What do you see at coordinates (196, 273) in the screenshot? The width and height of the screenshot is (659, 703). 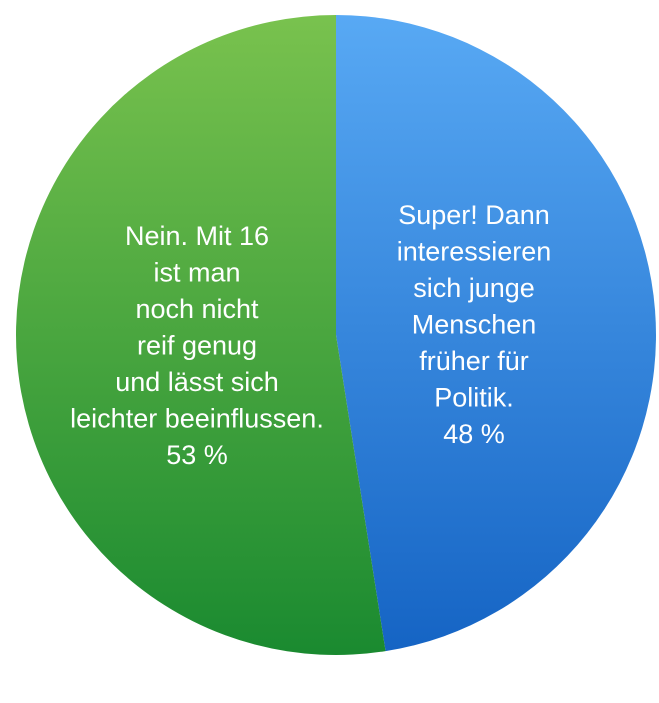 I see `slice-label-line: ist man` at bounding box center [196, 273].